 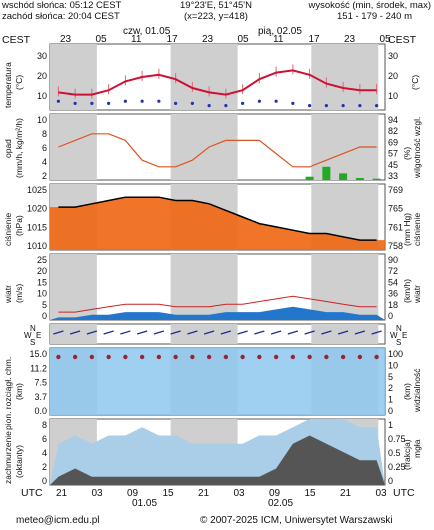 What do you see at coordinates (393, 282) in the screenshot?
I see `wind-tick-right: 54` at bounding box center [393, 282].